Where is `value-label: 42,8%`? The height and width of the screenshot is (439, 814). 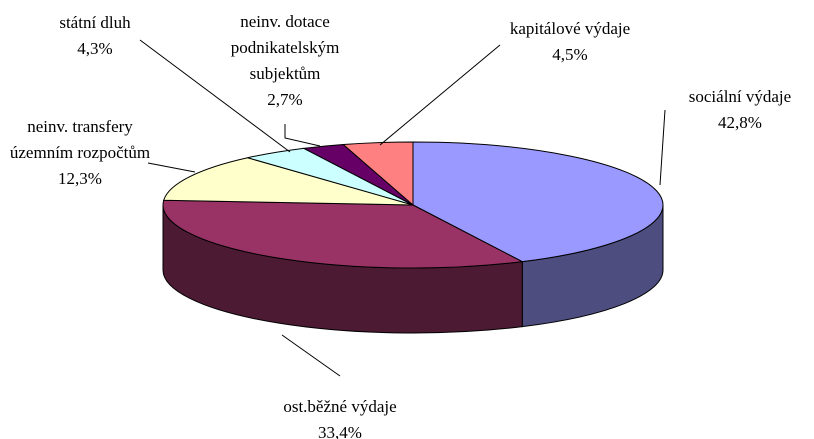
value-label: 42,8% is located at coordinates (740, 122).